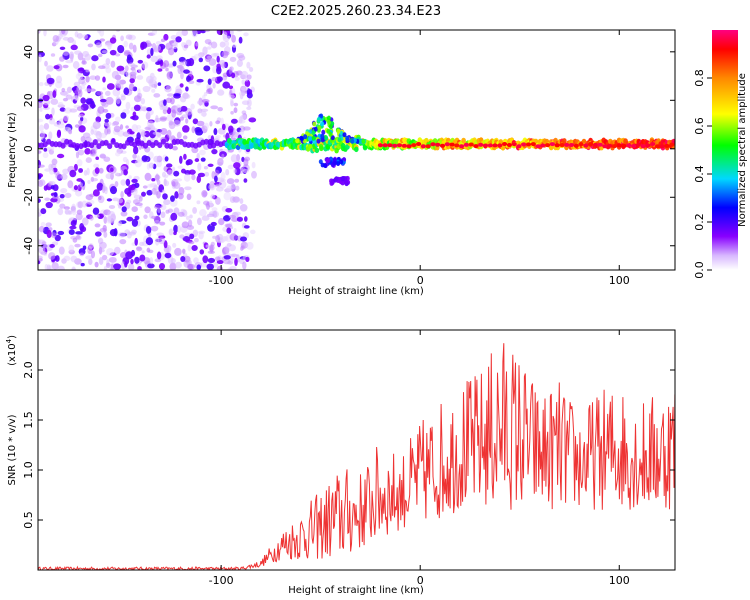 Image resolution: width=750 pixels, height=600 pixels. Describe the element at coordinates (12, 449) in the screenshot. I see `snr-y-label: SNR (10 * v/v)` at that location.